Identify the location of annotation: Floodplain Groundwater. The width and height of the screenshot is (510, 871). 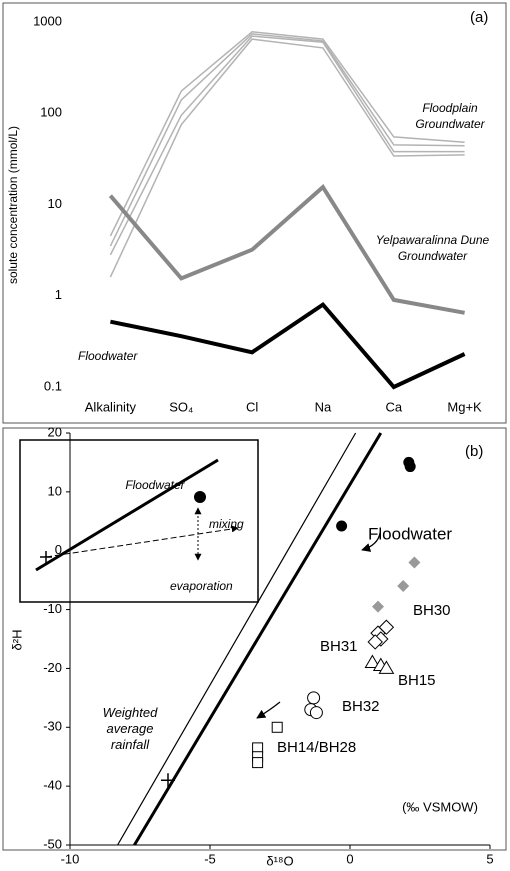
(450, 116).